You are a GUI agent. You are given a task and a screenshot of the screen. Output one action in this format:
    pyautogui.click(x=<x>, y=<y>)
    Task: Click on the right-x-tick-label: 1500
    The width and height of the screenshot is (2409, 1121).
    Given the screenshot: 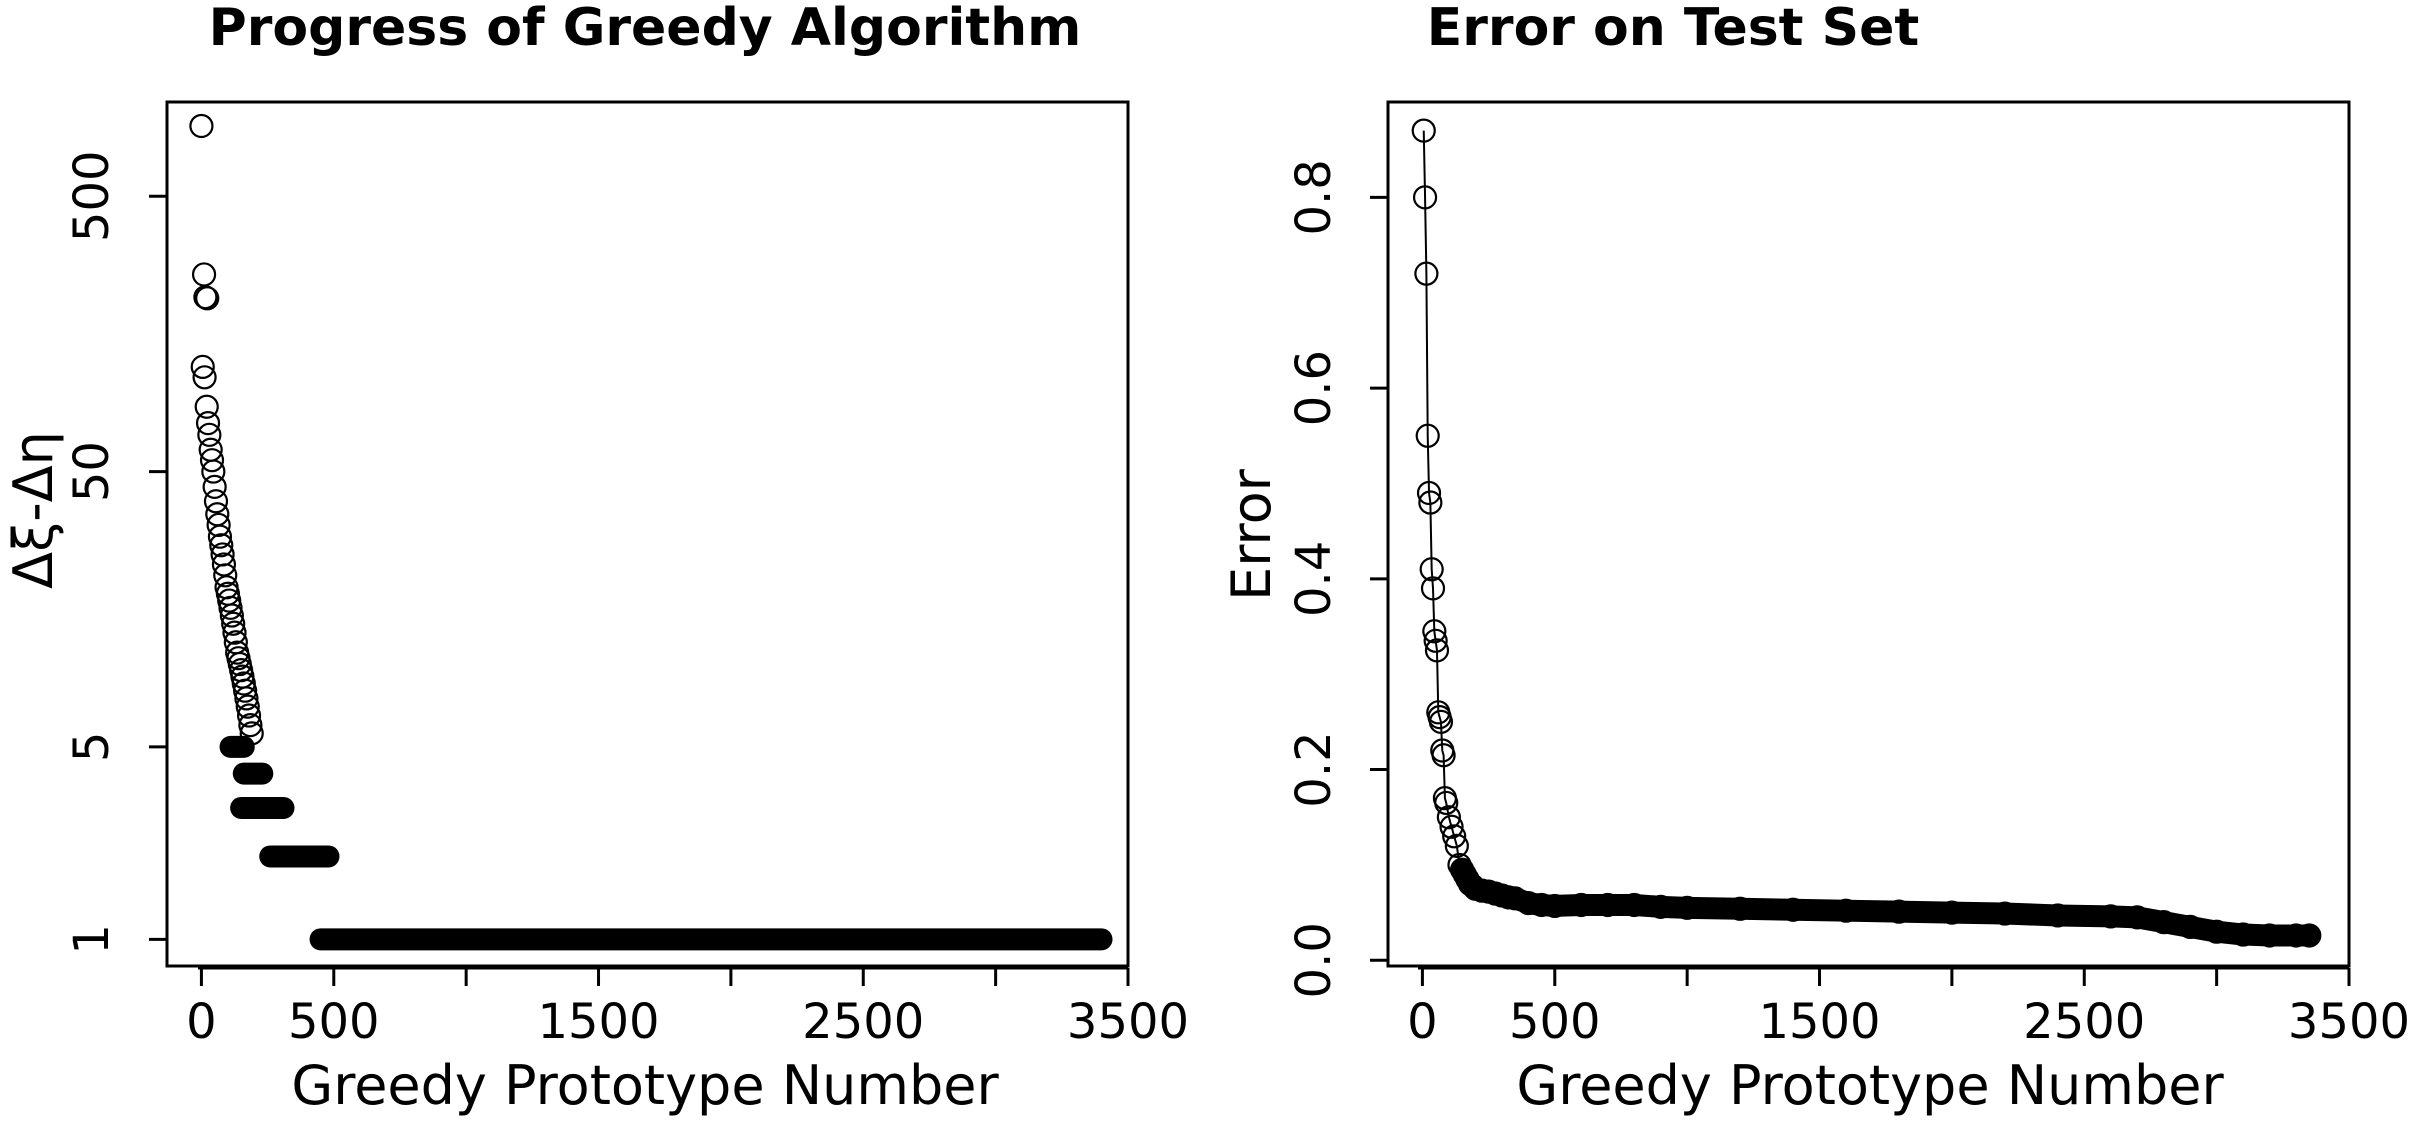 What is the action you would take?
    pyautogui.click(x=1819, y=1022)
    